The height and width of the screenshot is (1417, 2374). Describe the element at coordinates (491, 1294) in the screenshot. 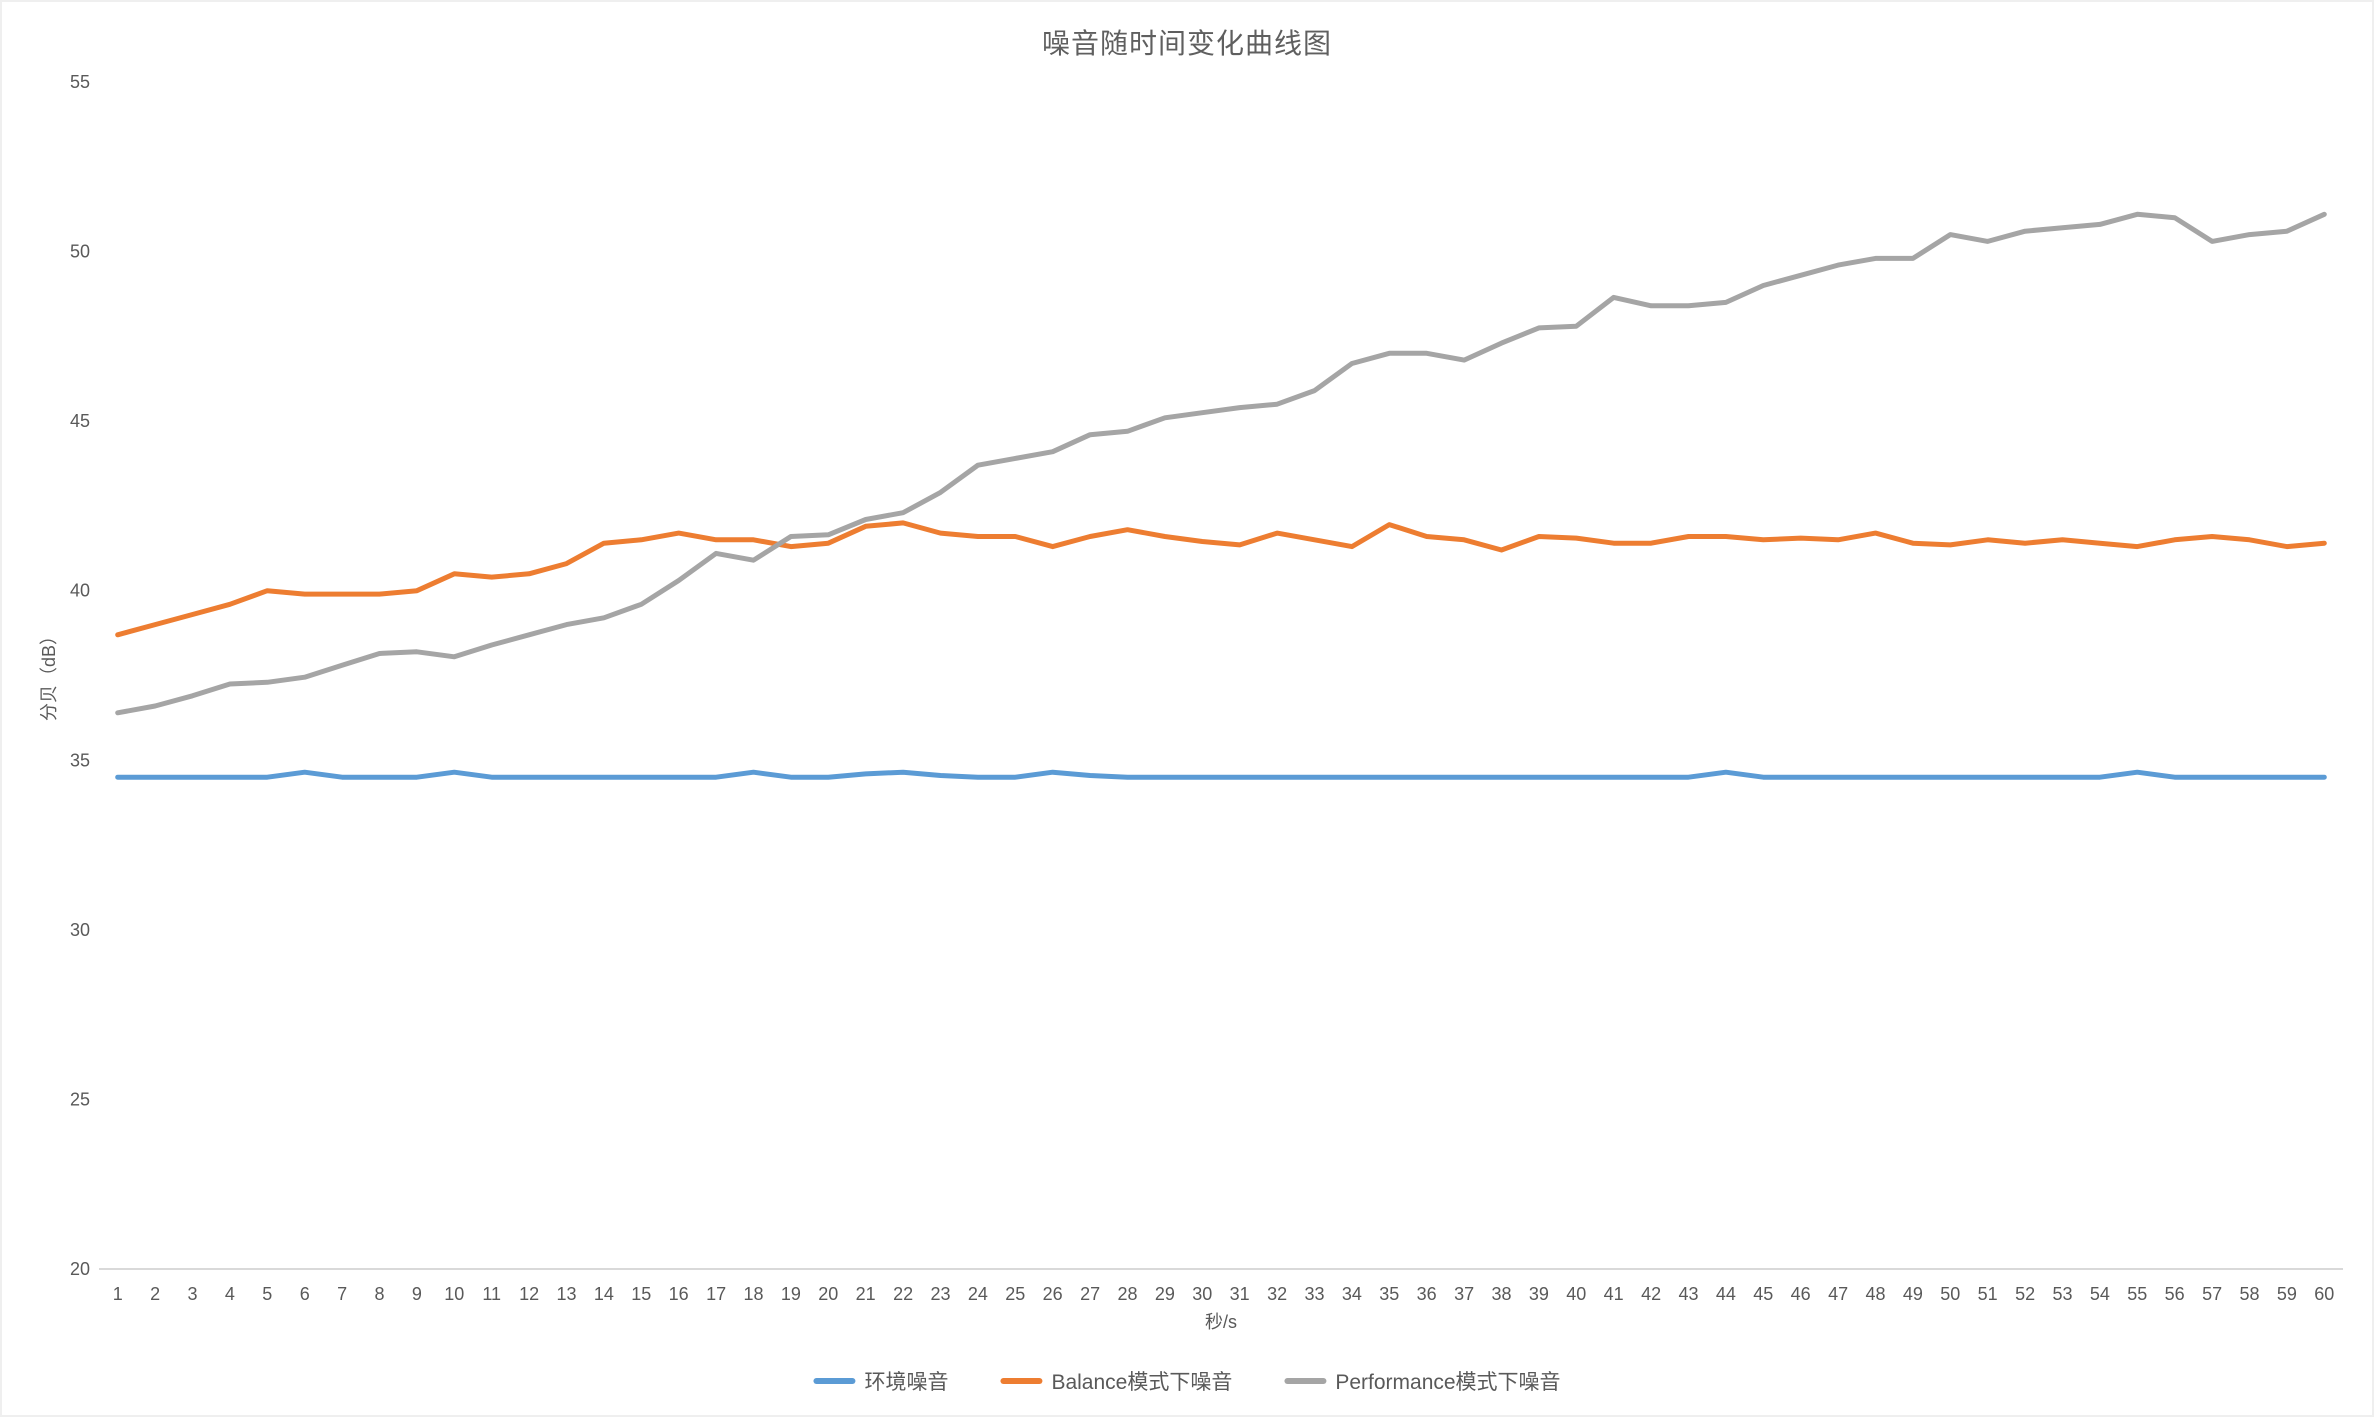

I see `x-tick-label: 11` at that location.